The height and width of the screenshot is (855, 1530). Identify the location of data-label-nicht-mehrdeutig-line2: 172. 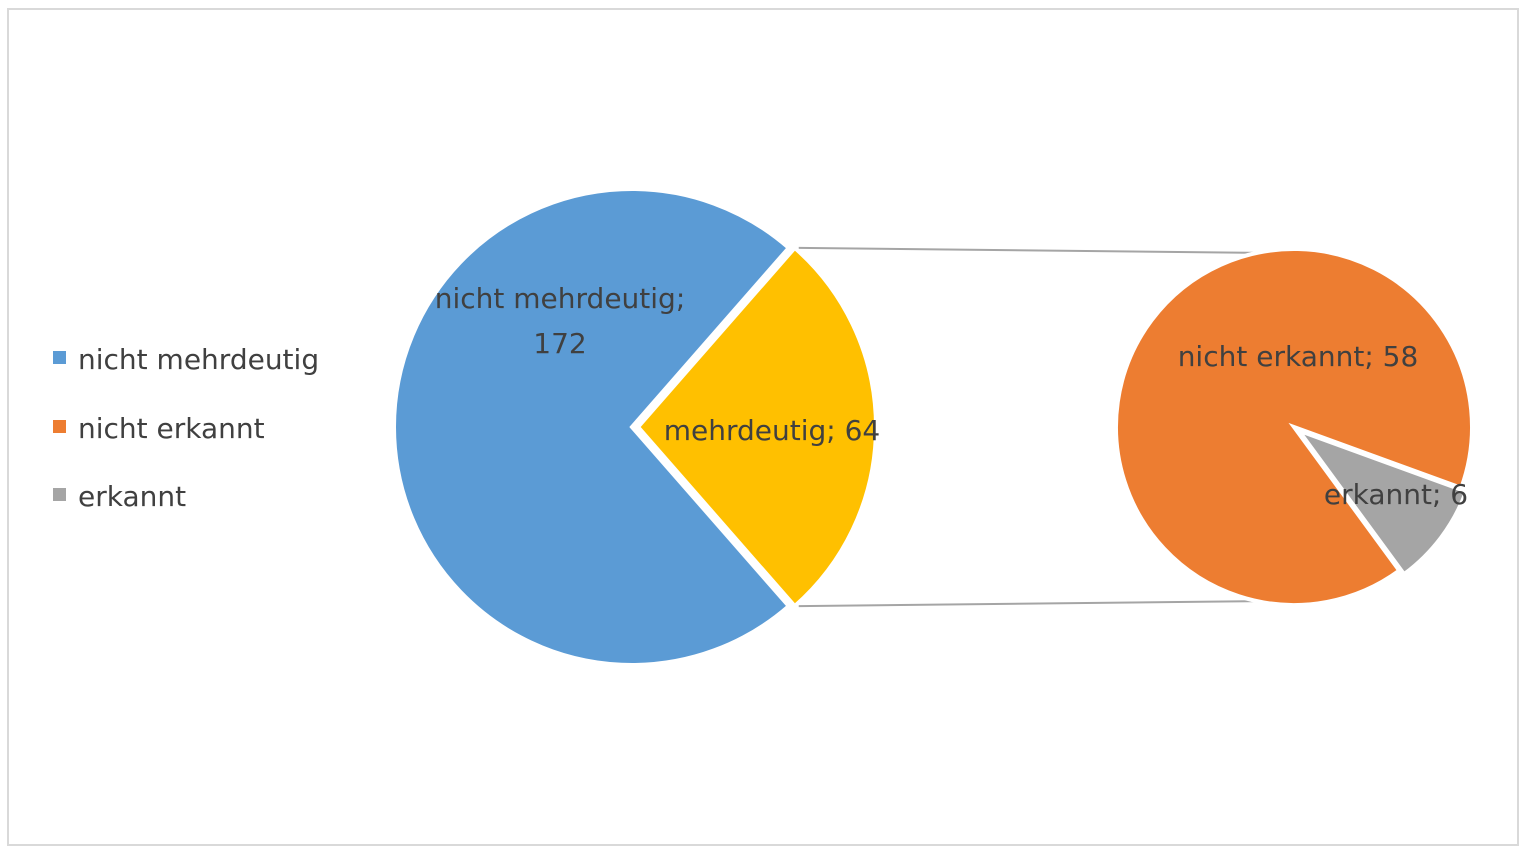
(559, 343).